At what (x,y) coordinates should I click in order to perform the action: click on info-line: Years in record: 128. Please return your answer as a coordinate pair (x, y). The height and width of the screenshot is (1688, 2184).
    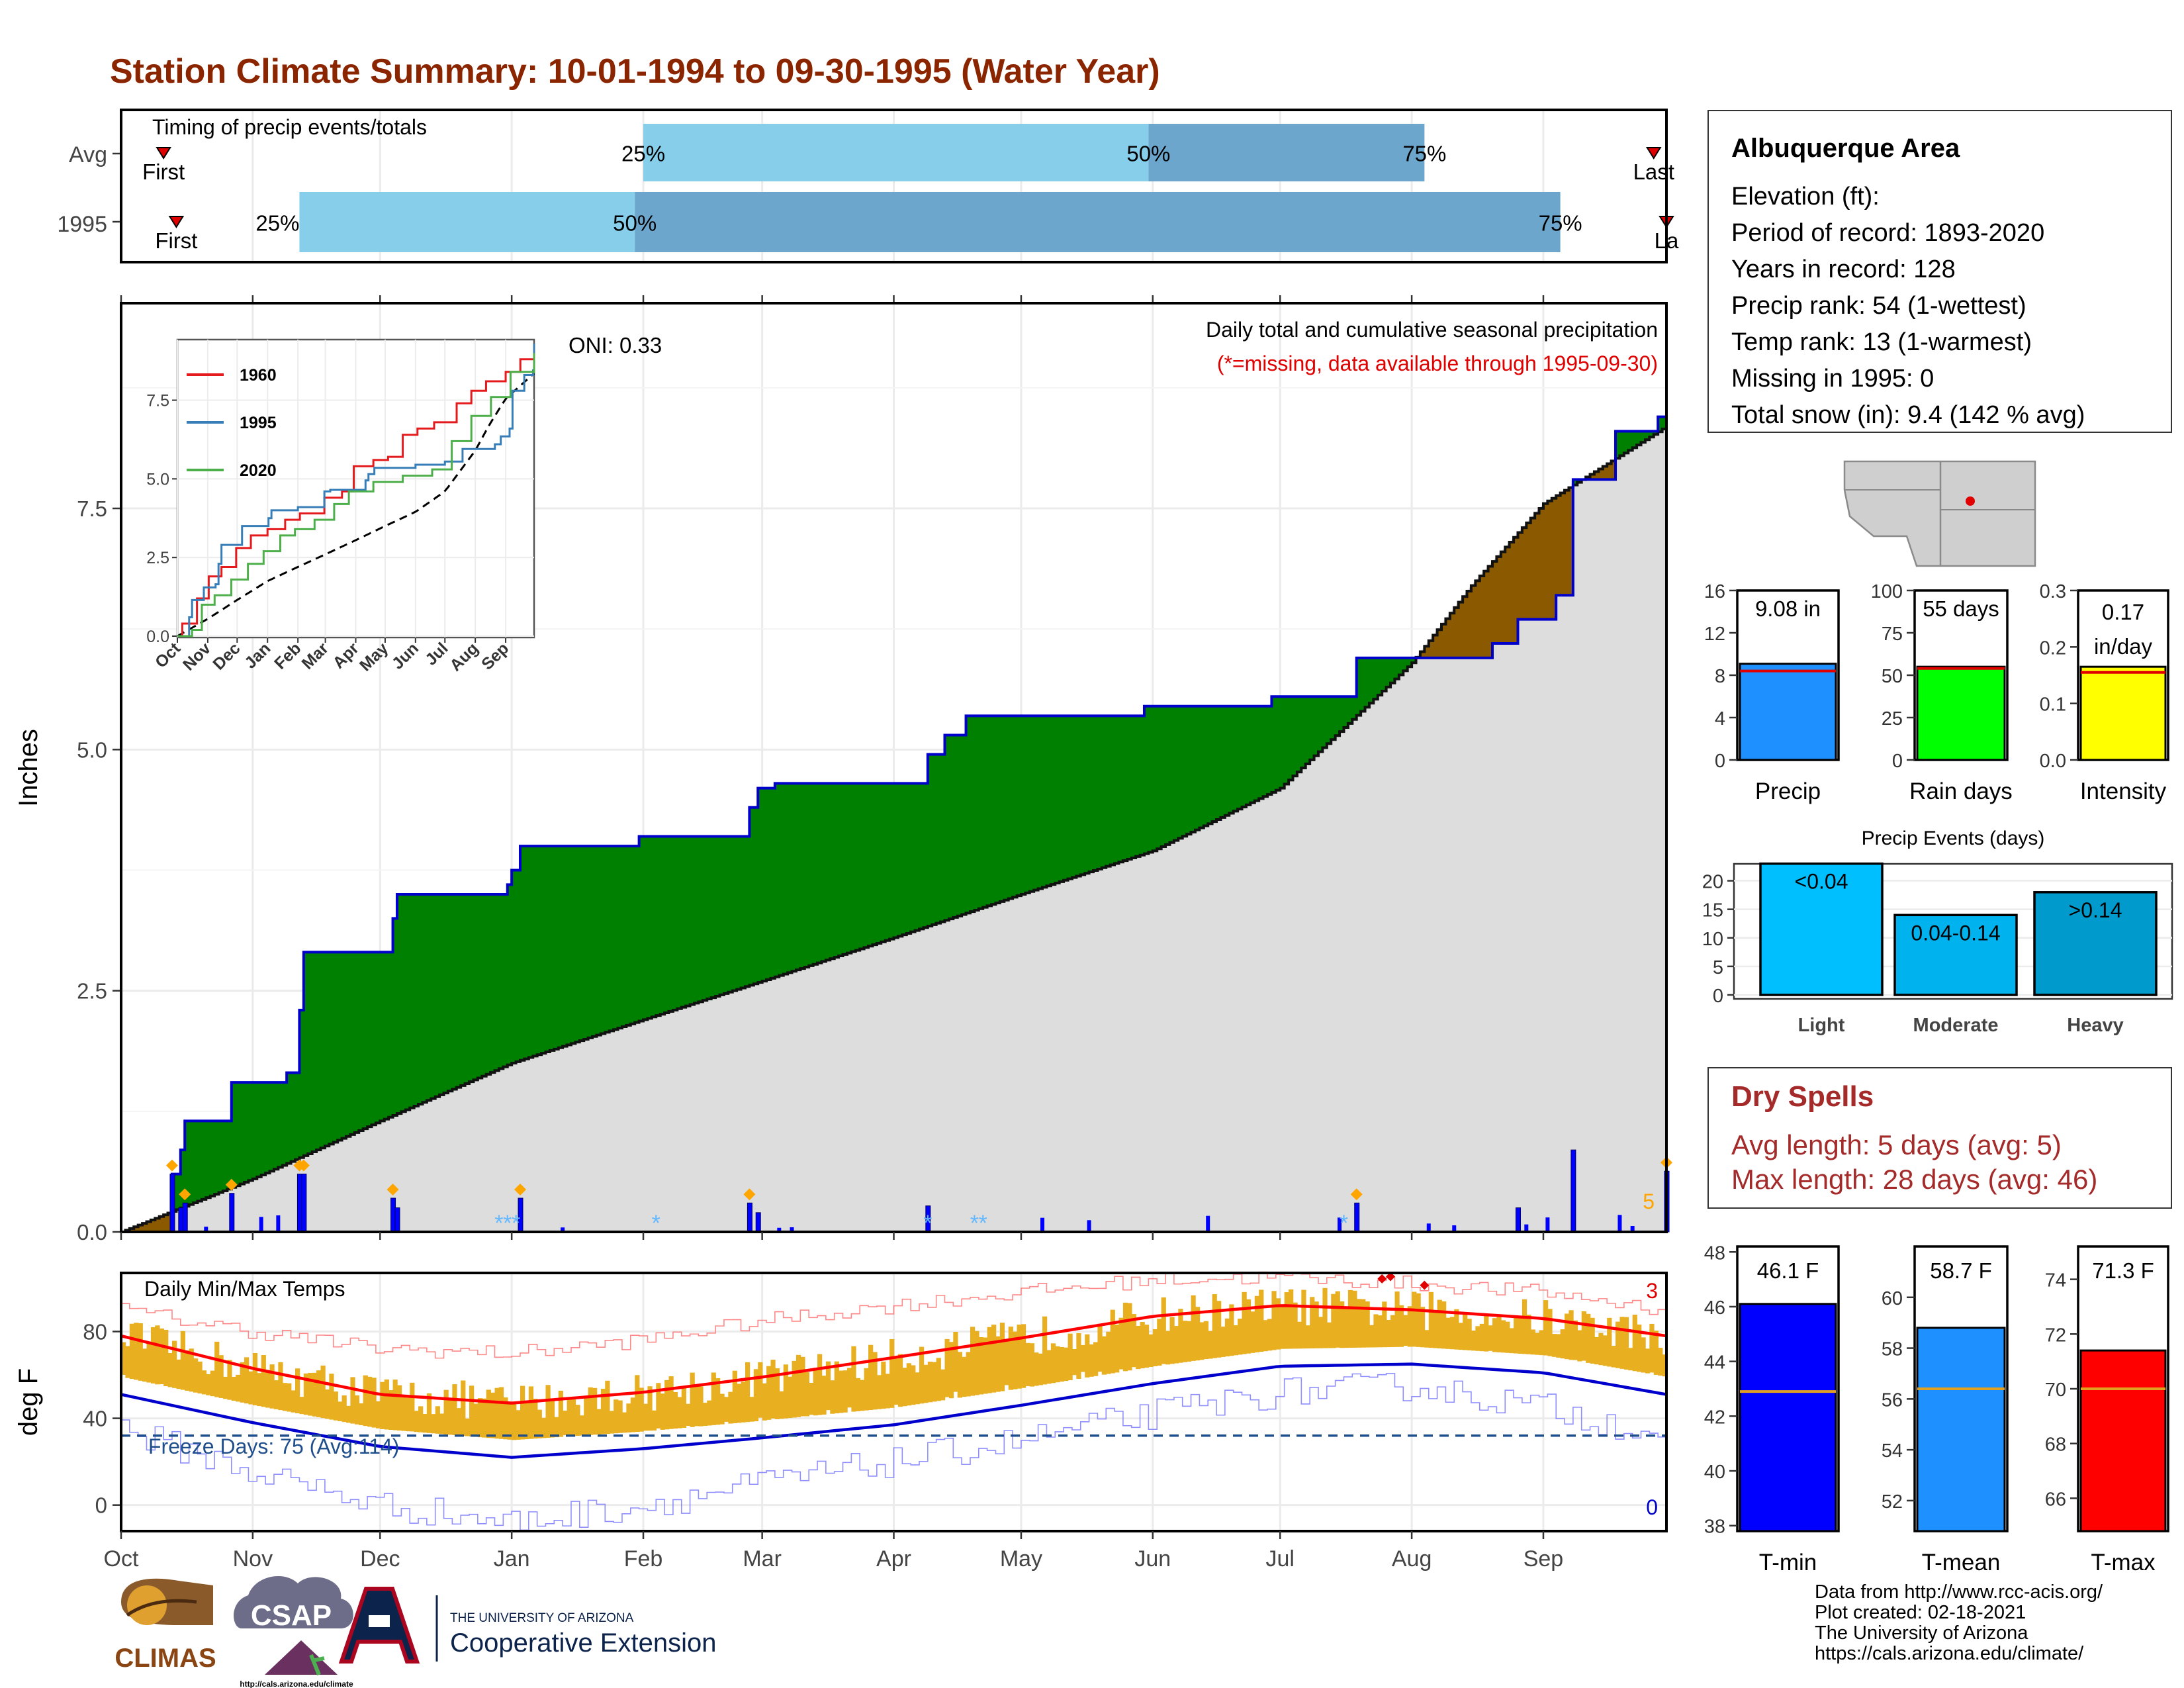
    Looking at the image, I should click on (1843, 269).